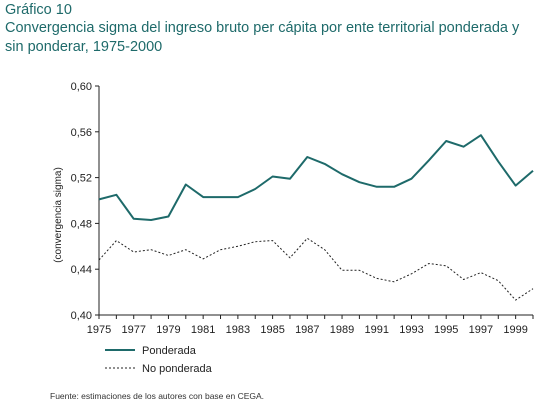  Describe the element at coordinates (133, 330) in the screenshot. I see `x-tick-label: 1977` at that location.